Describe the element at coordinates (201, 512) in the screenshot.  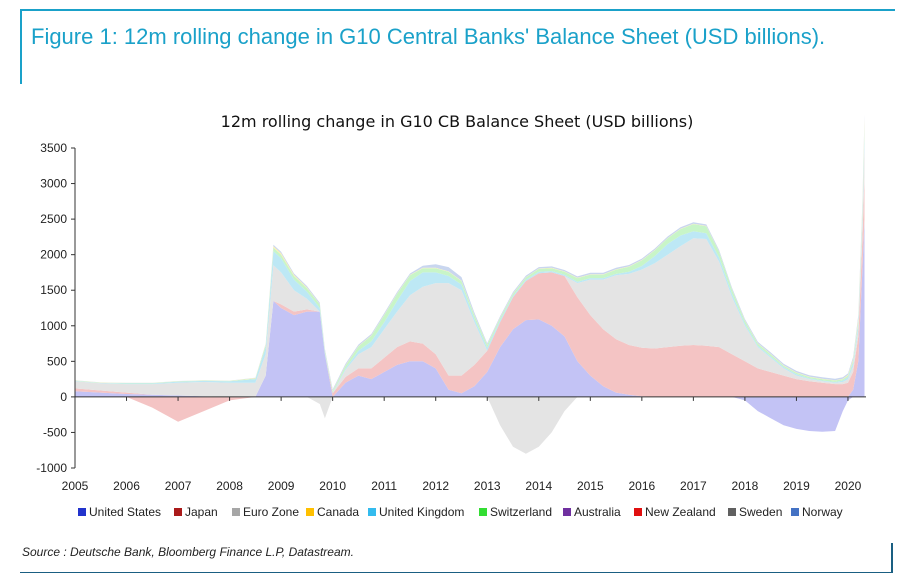
I see `legend-label-japan: Japan` at that location.